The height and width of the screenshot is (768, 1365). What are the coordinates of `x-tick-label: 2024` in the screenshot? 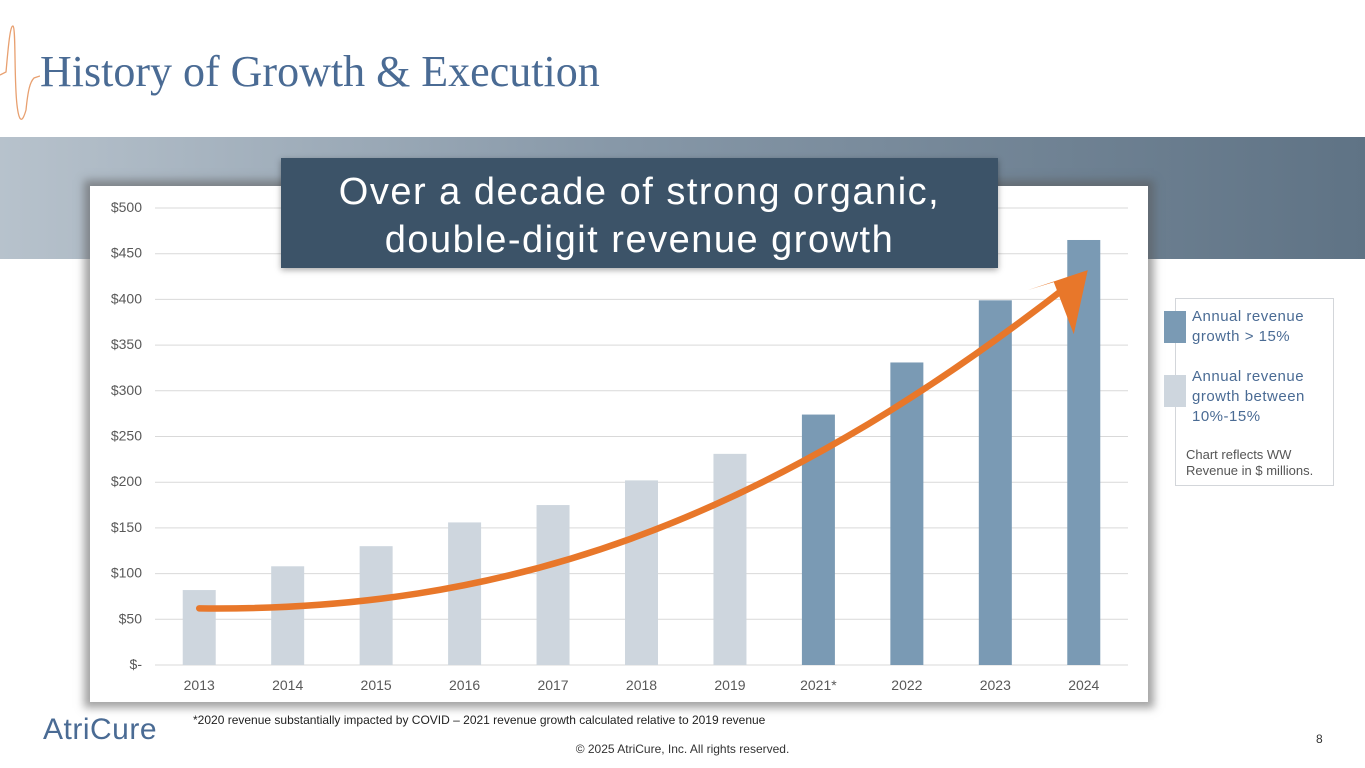 It's located at (1083, 685).